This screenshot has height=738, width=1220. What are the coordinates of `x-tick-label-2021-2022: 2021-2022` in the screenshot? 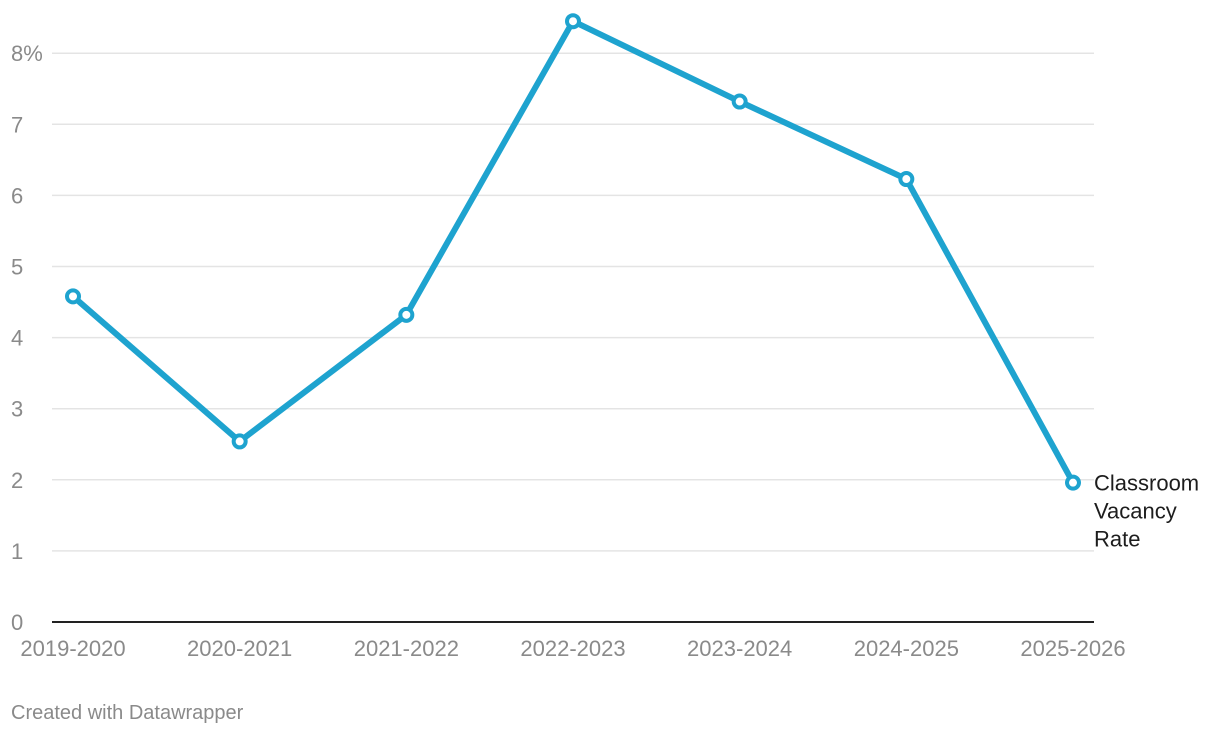 It's located at (406, 648).